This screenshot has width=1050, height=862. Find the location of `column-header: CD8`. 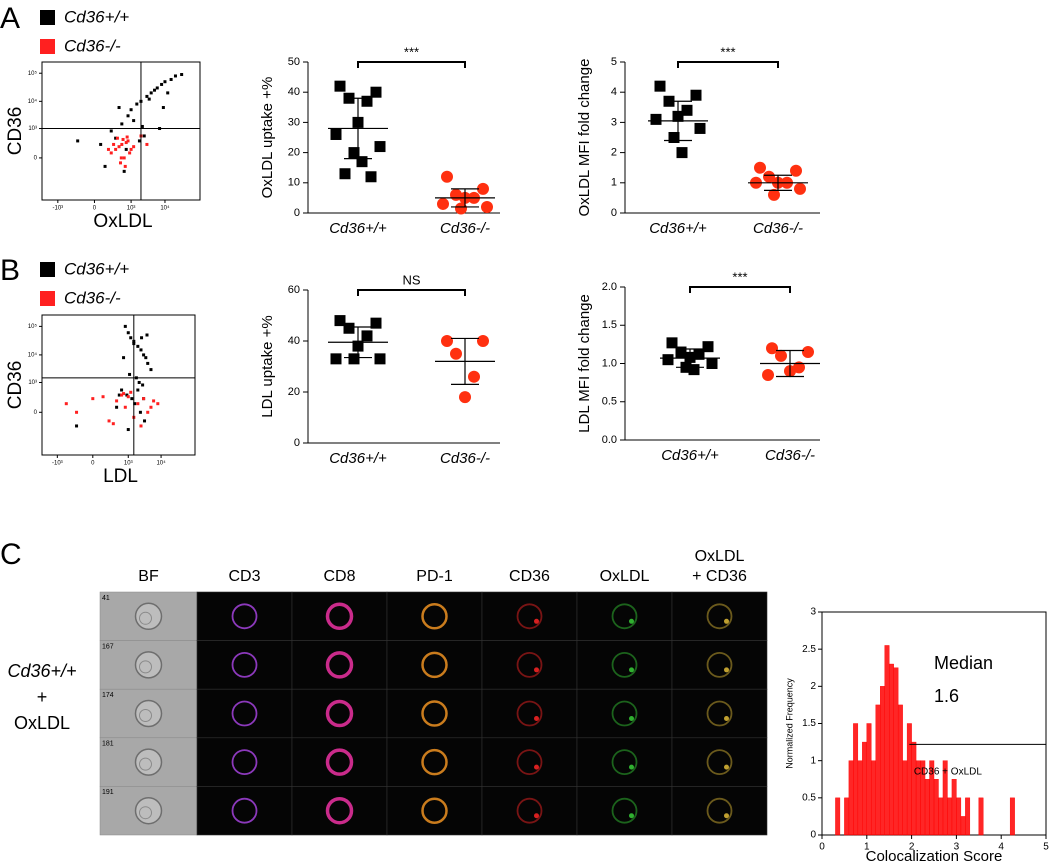

column-header: CD8 is located at coordinates (339, 576).